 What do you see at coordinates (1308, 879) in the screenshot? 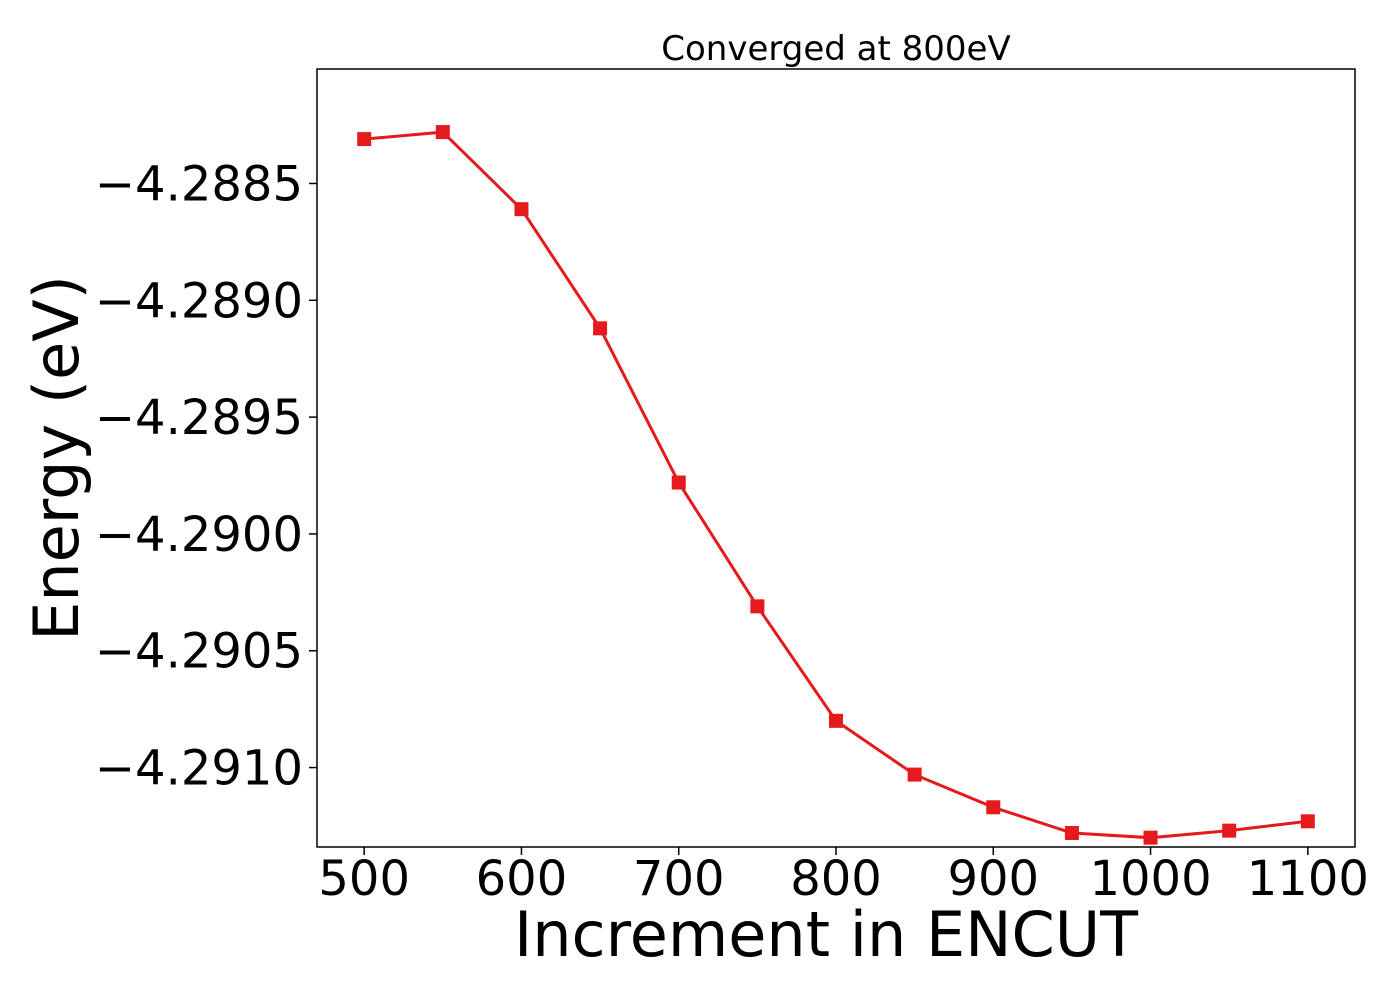
I see `x-tick-label: 1100` at bounding box center [1308, 879].